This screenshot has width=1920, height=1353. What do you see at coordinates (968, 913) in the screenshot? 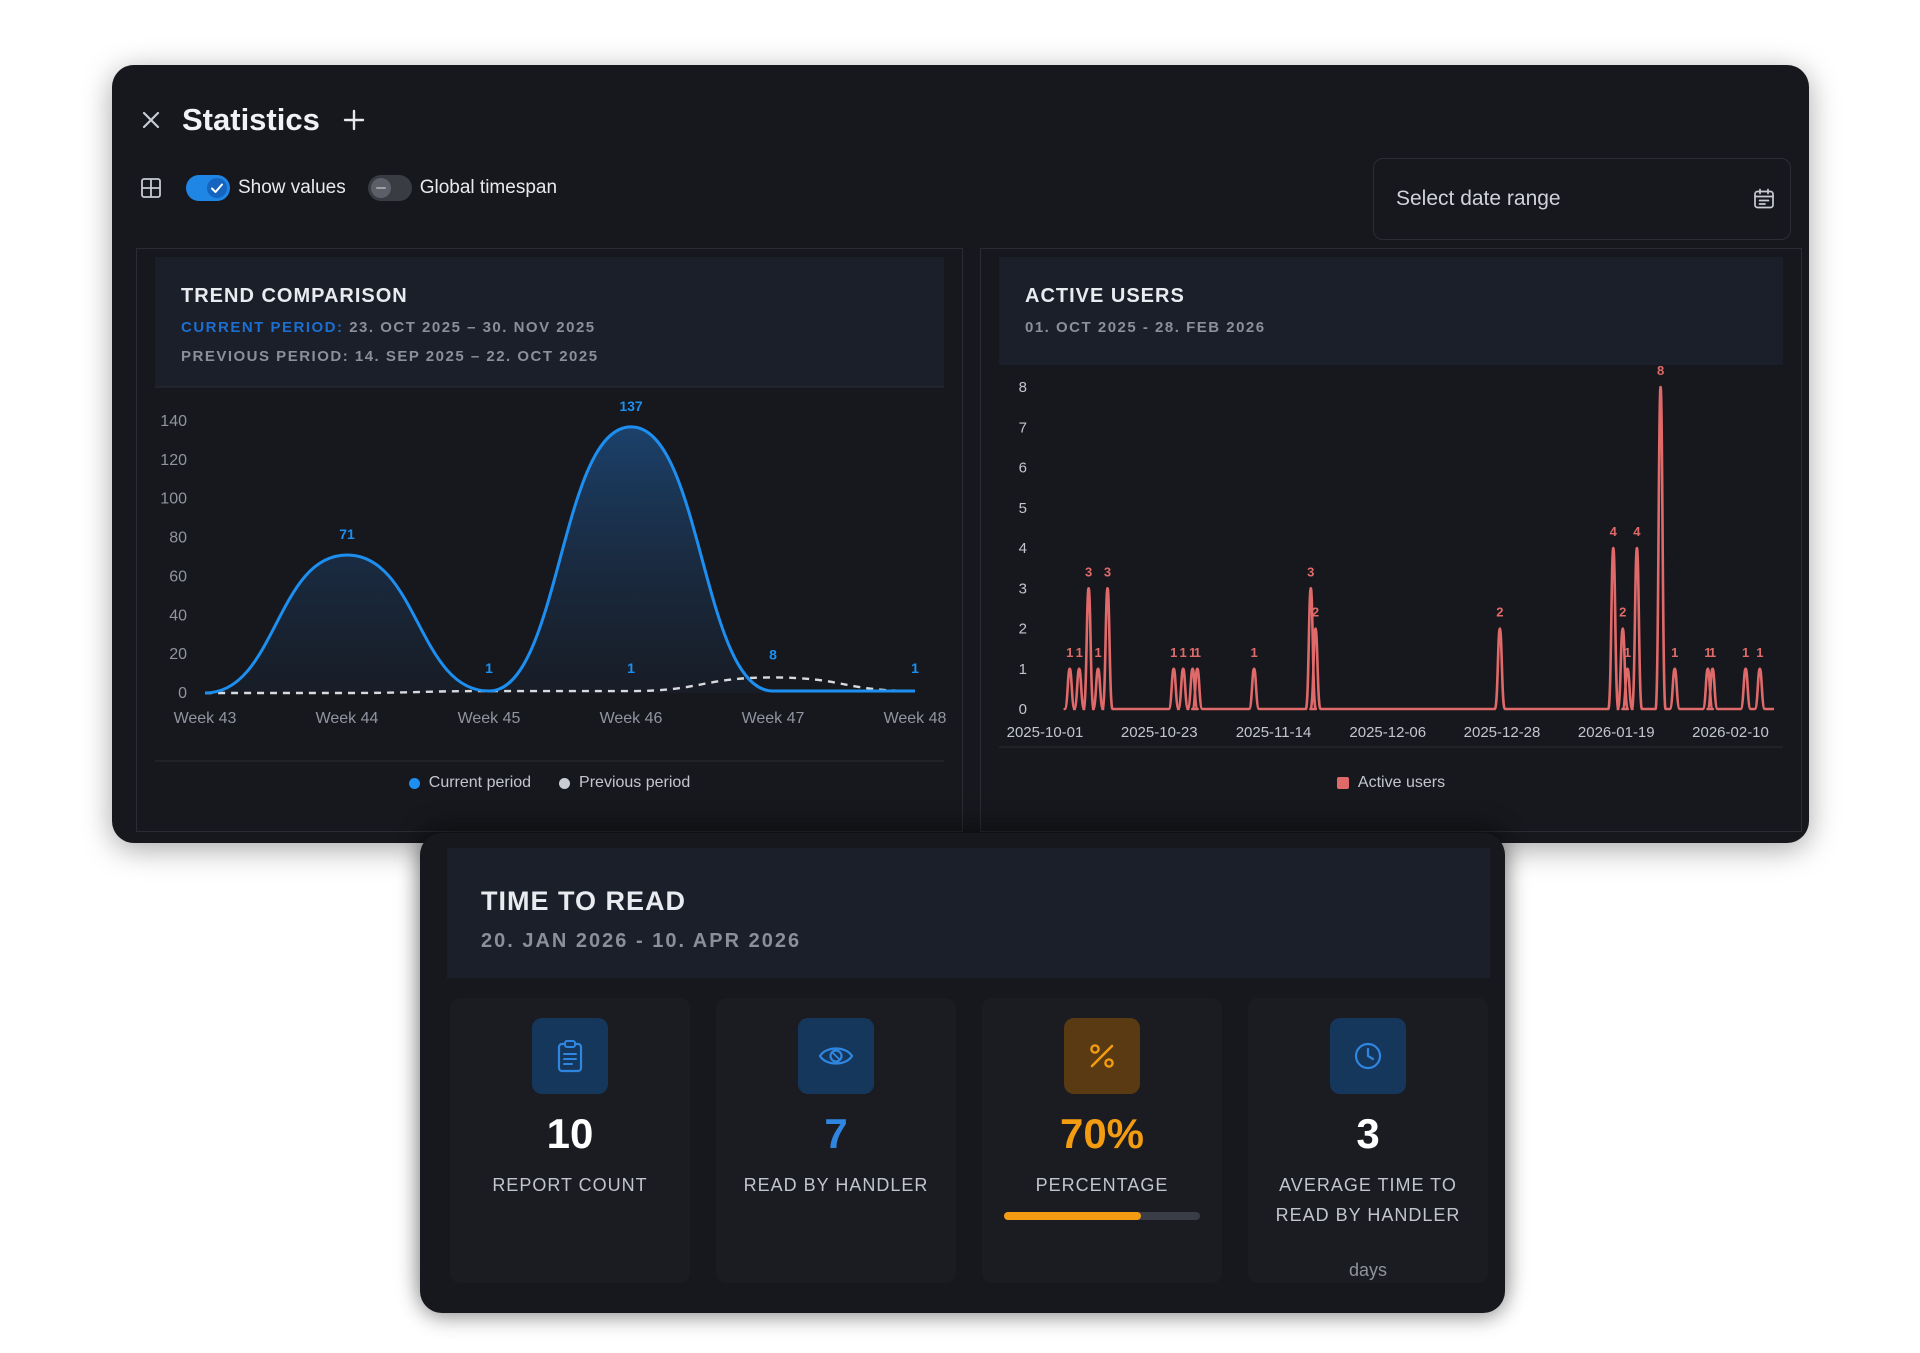
I see `card-header: TIME TO READ 20. JAN 2026 - 10. APR 2026` at bounding box center [968, 913].